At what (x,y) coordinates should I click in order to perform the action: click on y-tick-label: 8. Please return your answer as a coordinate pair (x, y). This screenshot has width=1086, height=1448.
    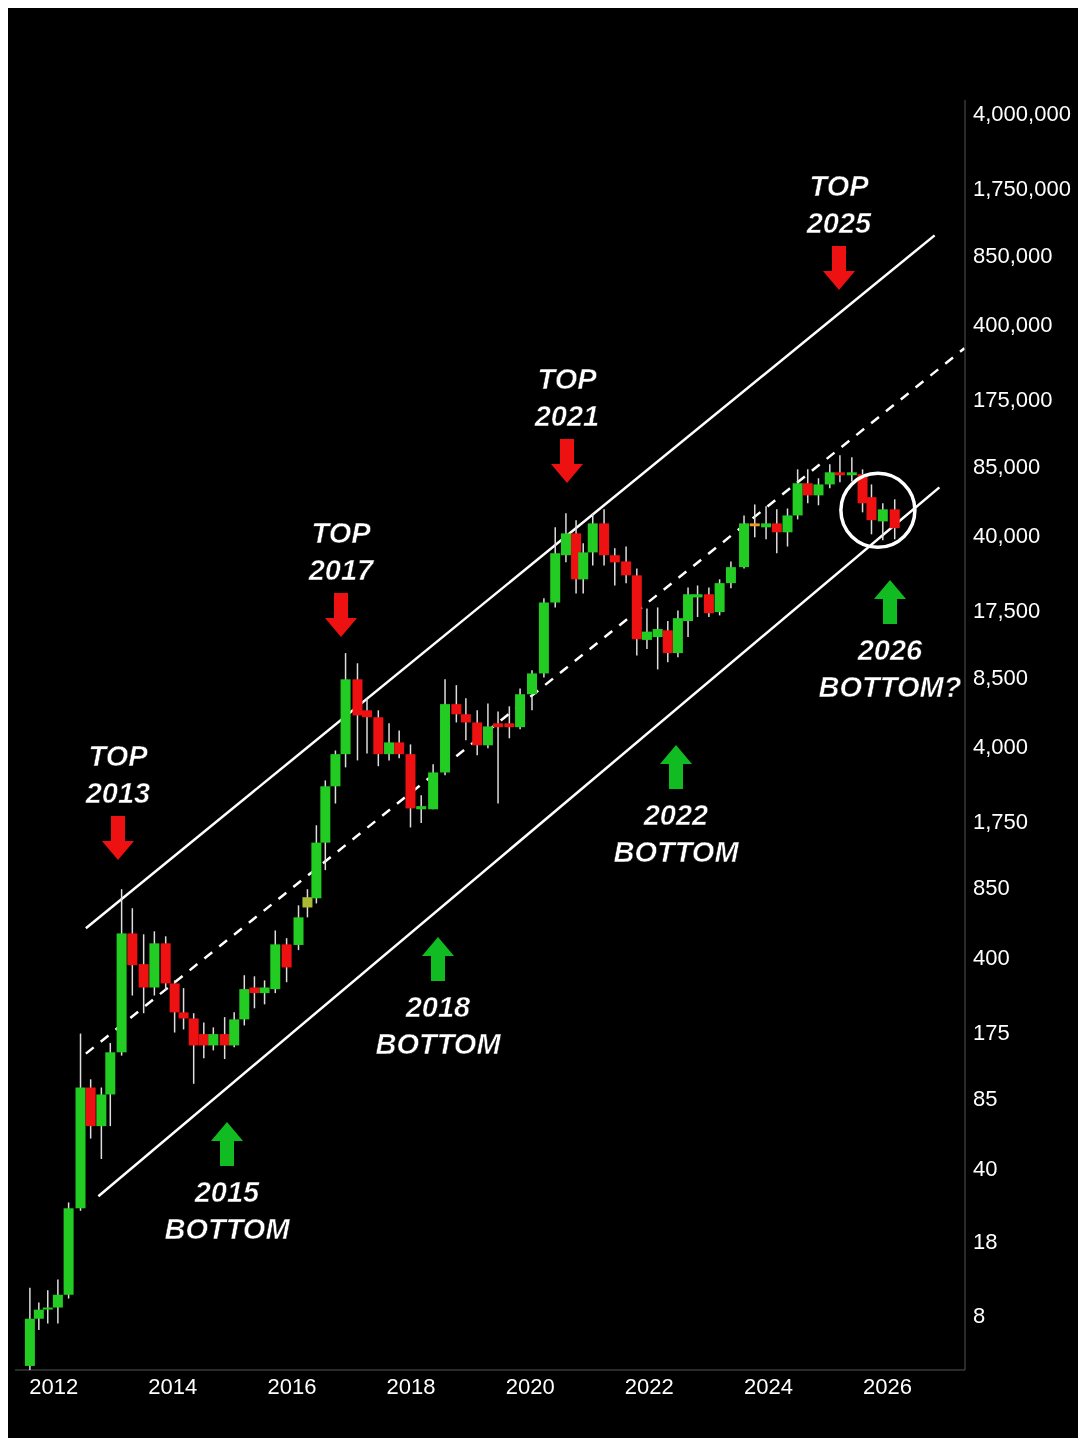
    Looking at the image, I should click on (979, 1316).